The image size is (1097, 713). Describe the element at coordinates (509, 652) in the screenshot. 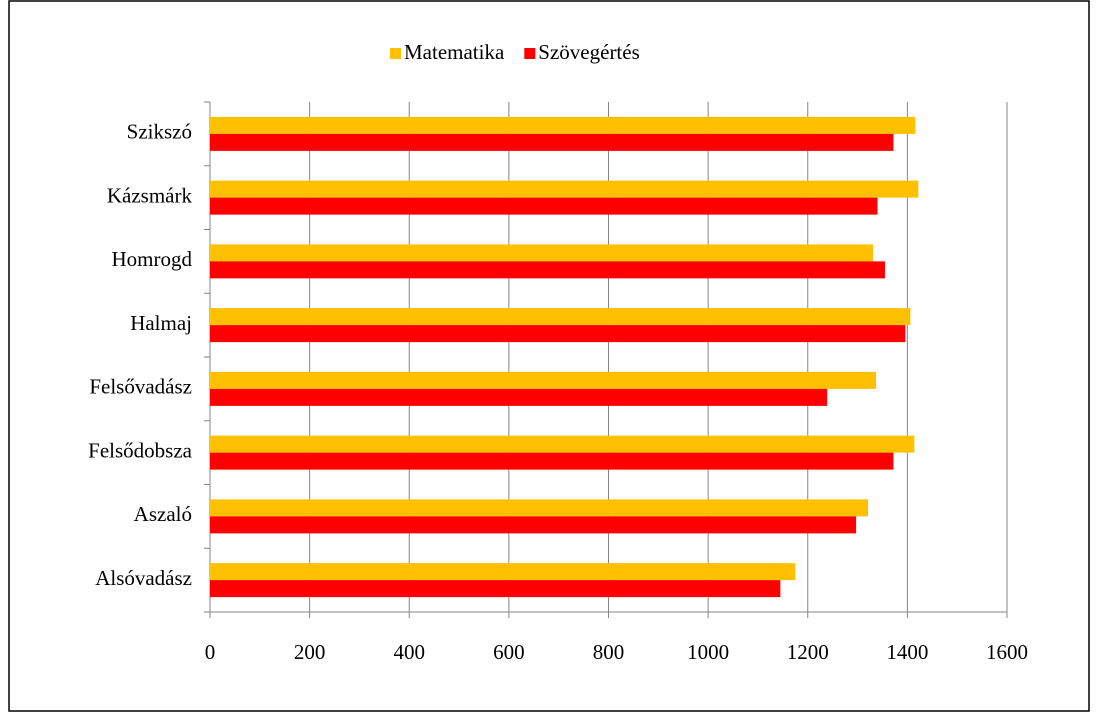

I see `x-tick-label: 600` at that location.